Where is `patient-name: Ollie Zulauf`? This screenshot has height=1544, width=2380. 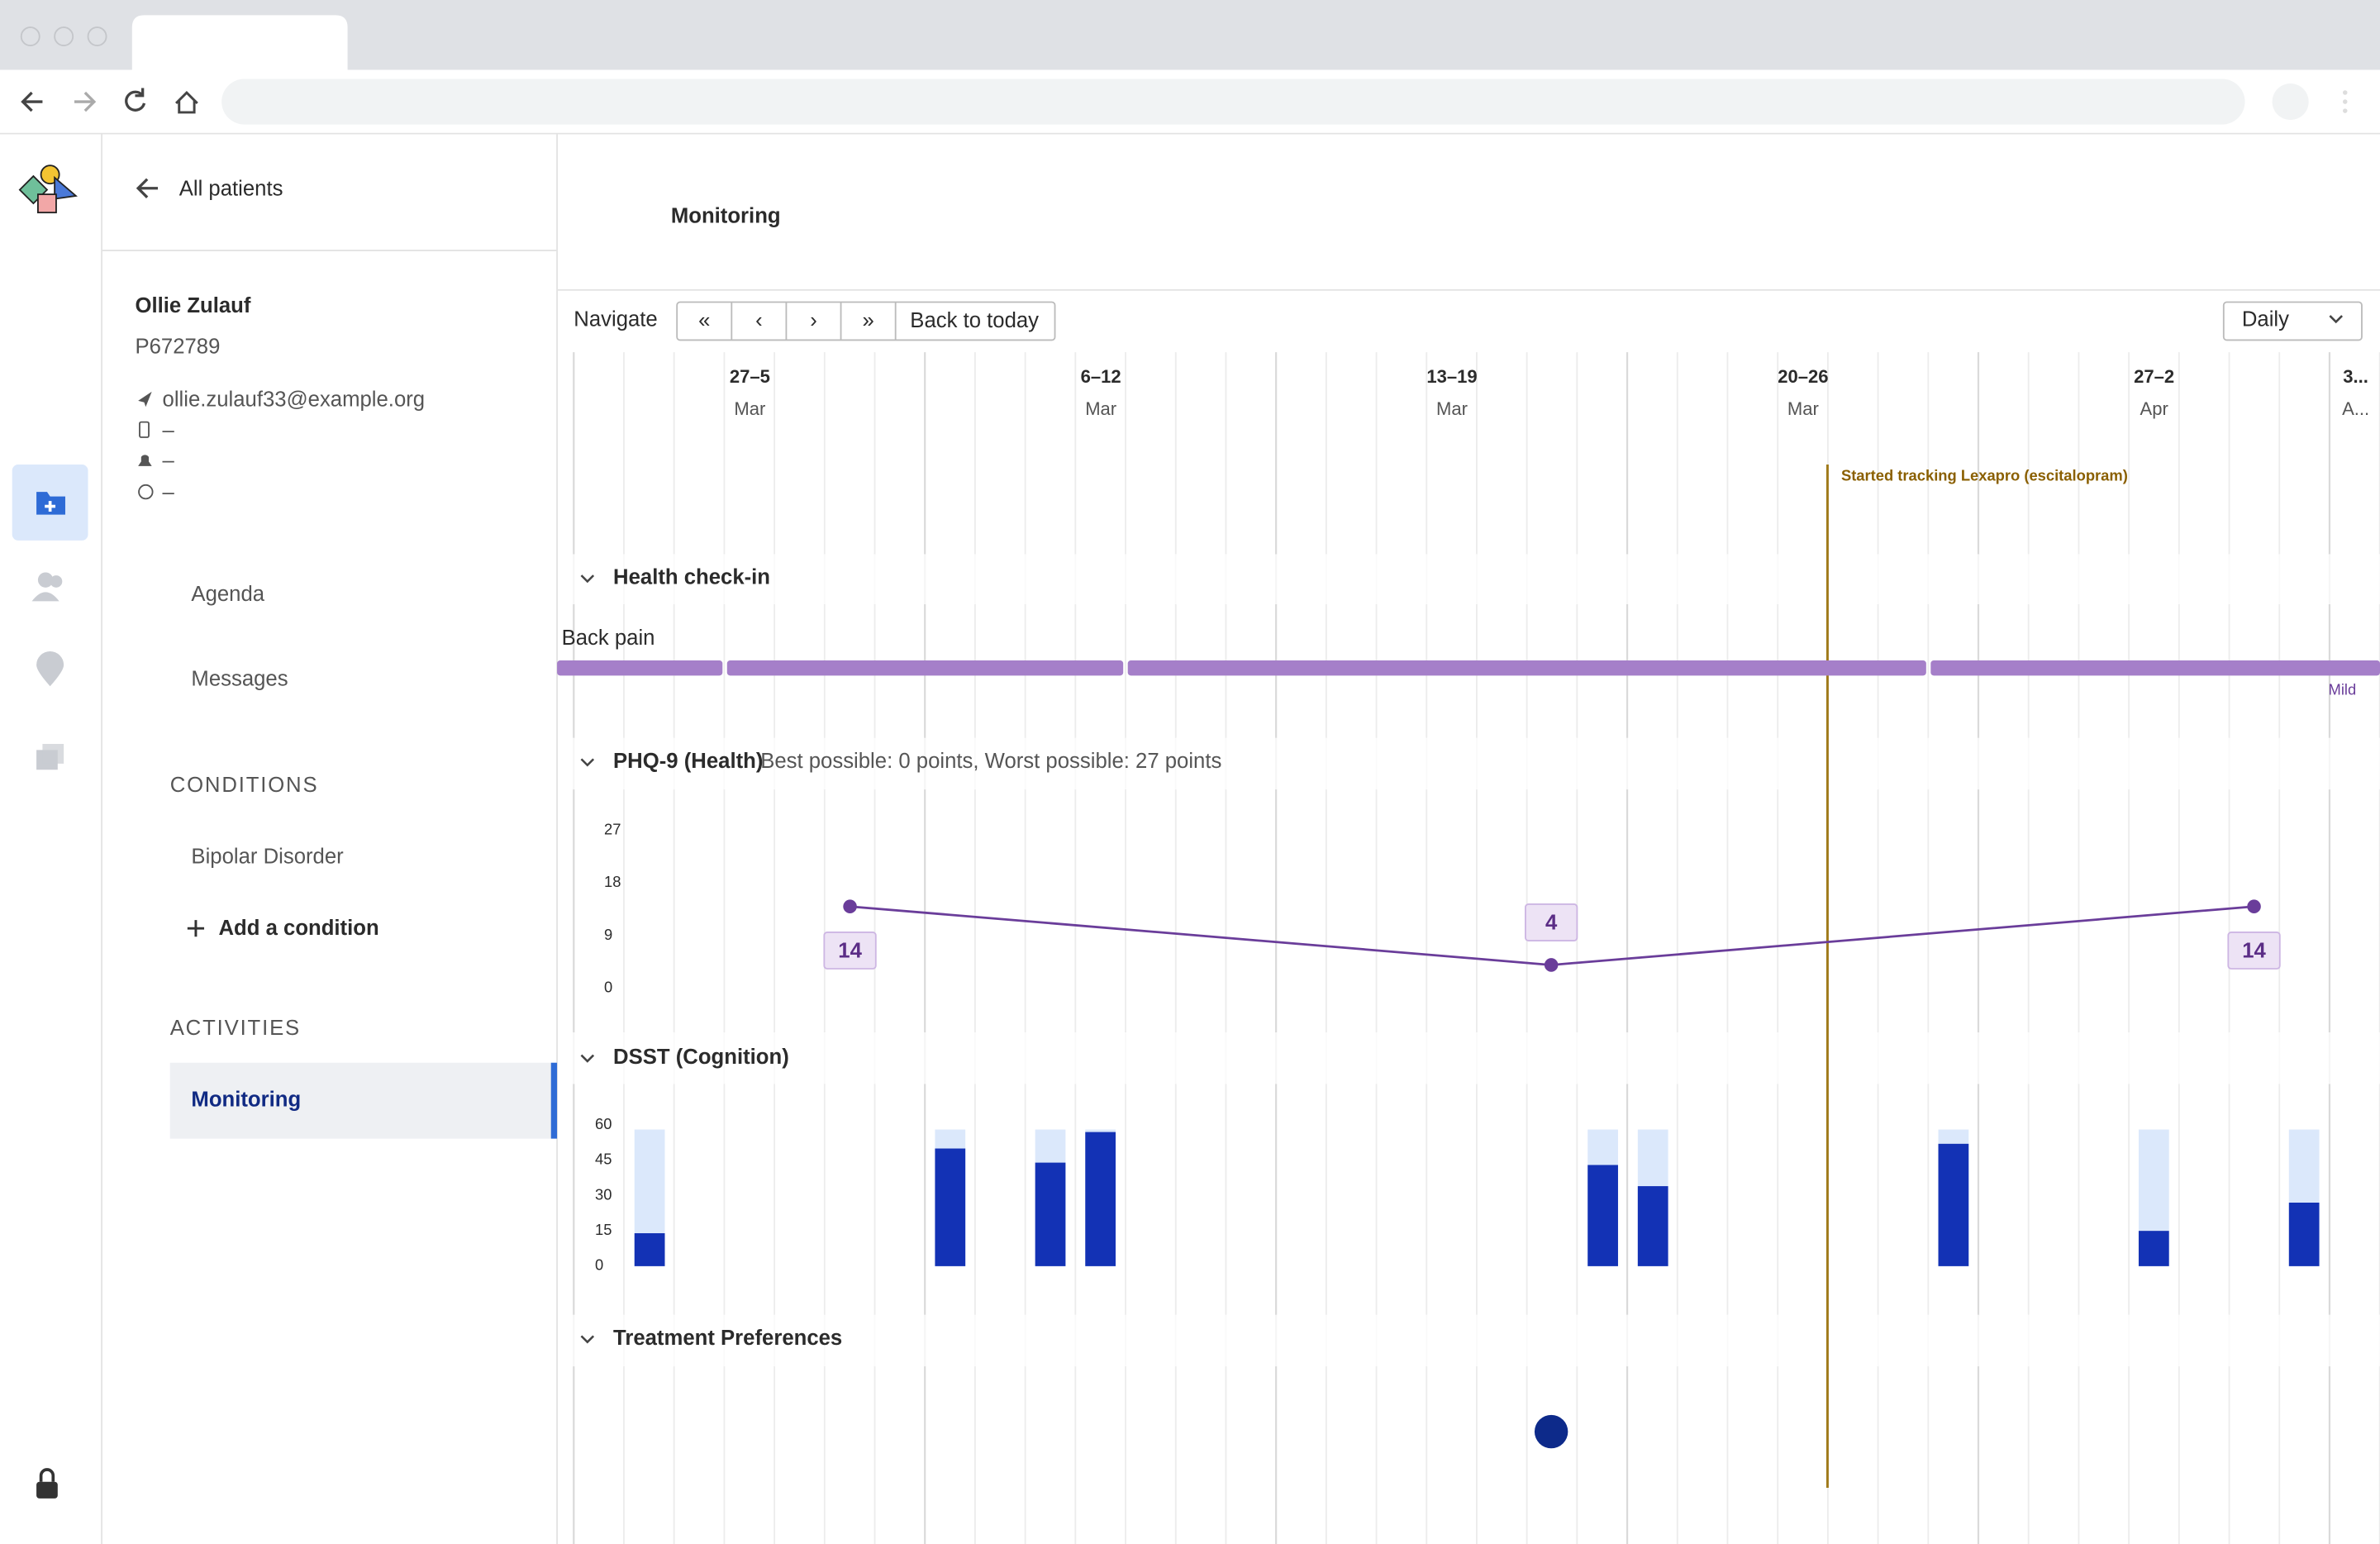 patient-name: Ollie Zulauf is located at coordinates (192, 306).